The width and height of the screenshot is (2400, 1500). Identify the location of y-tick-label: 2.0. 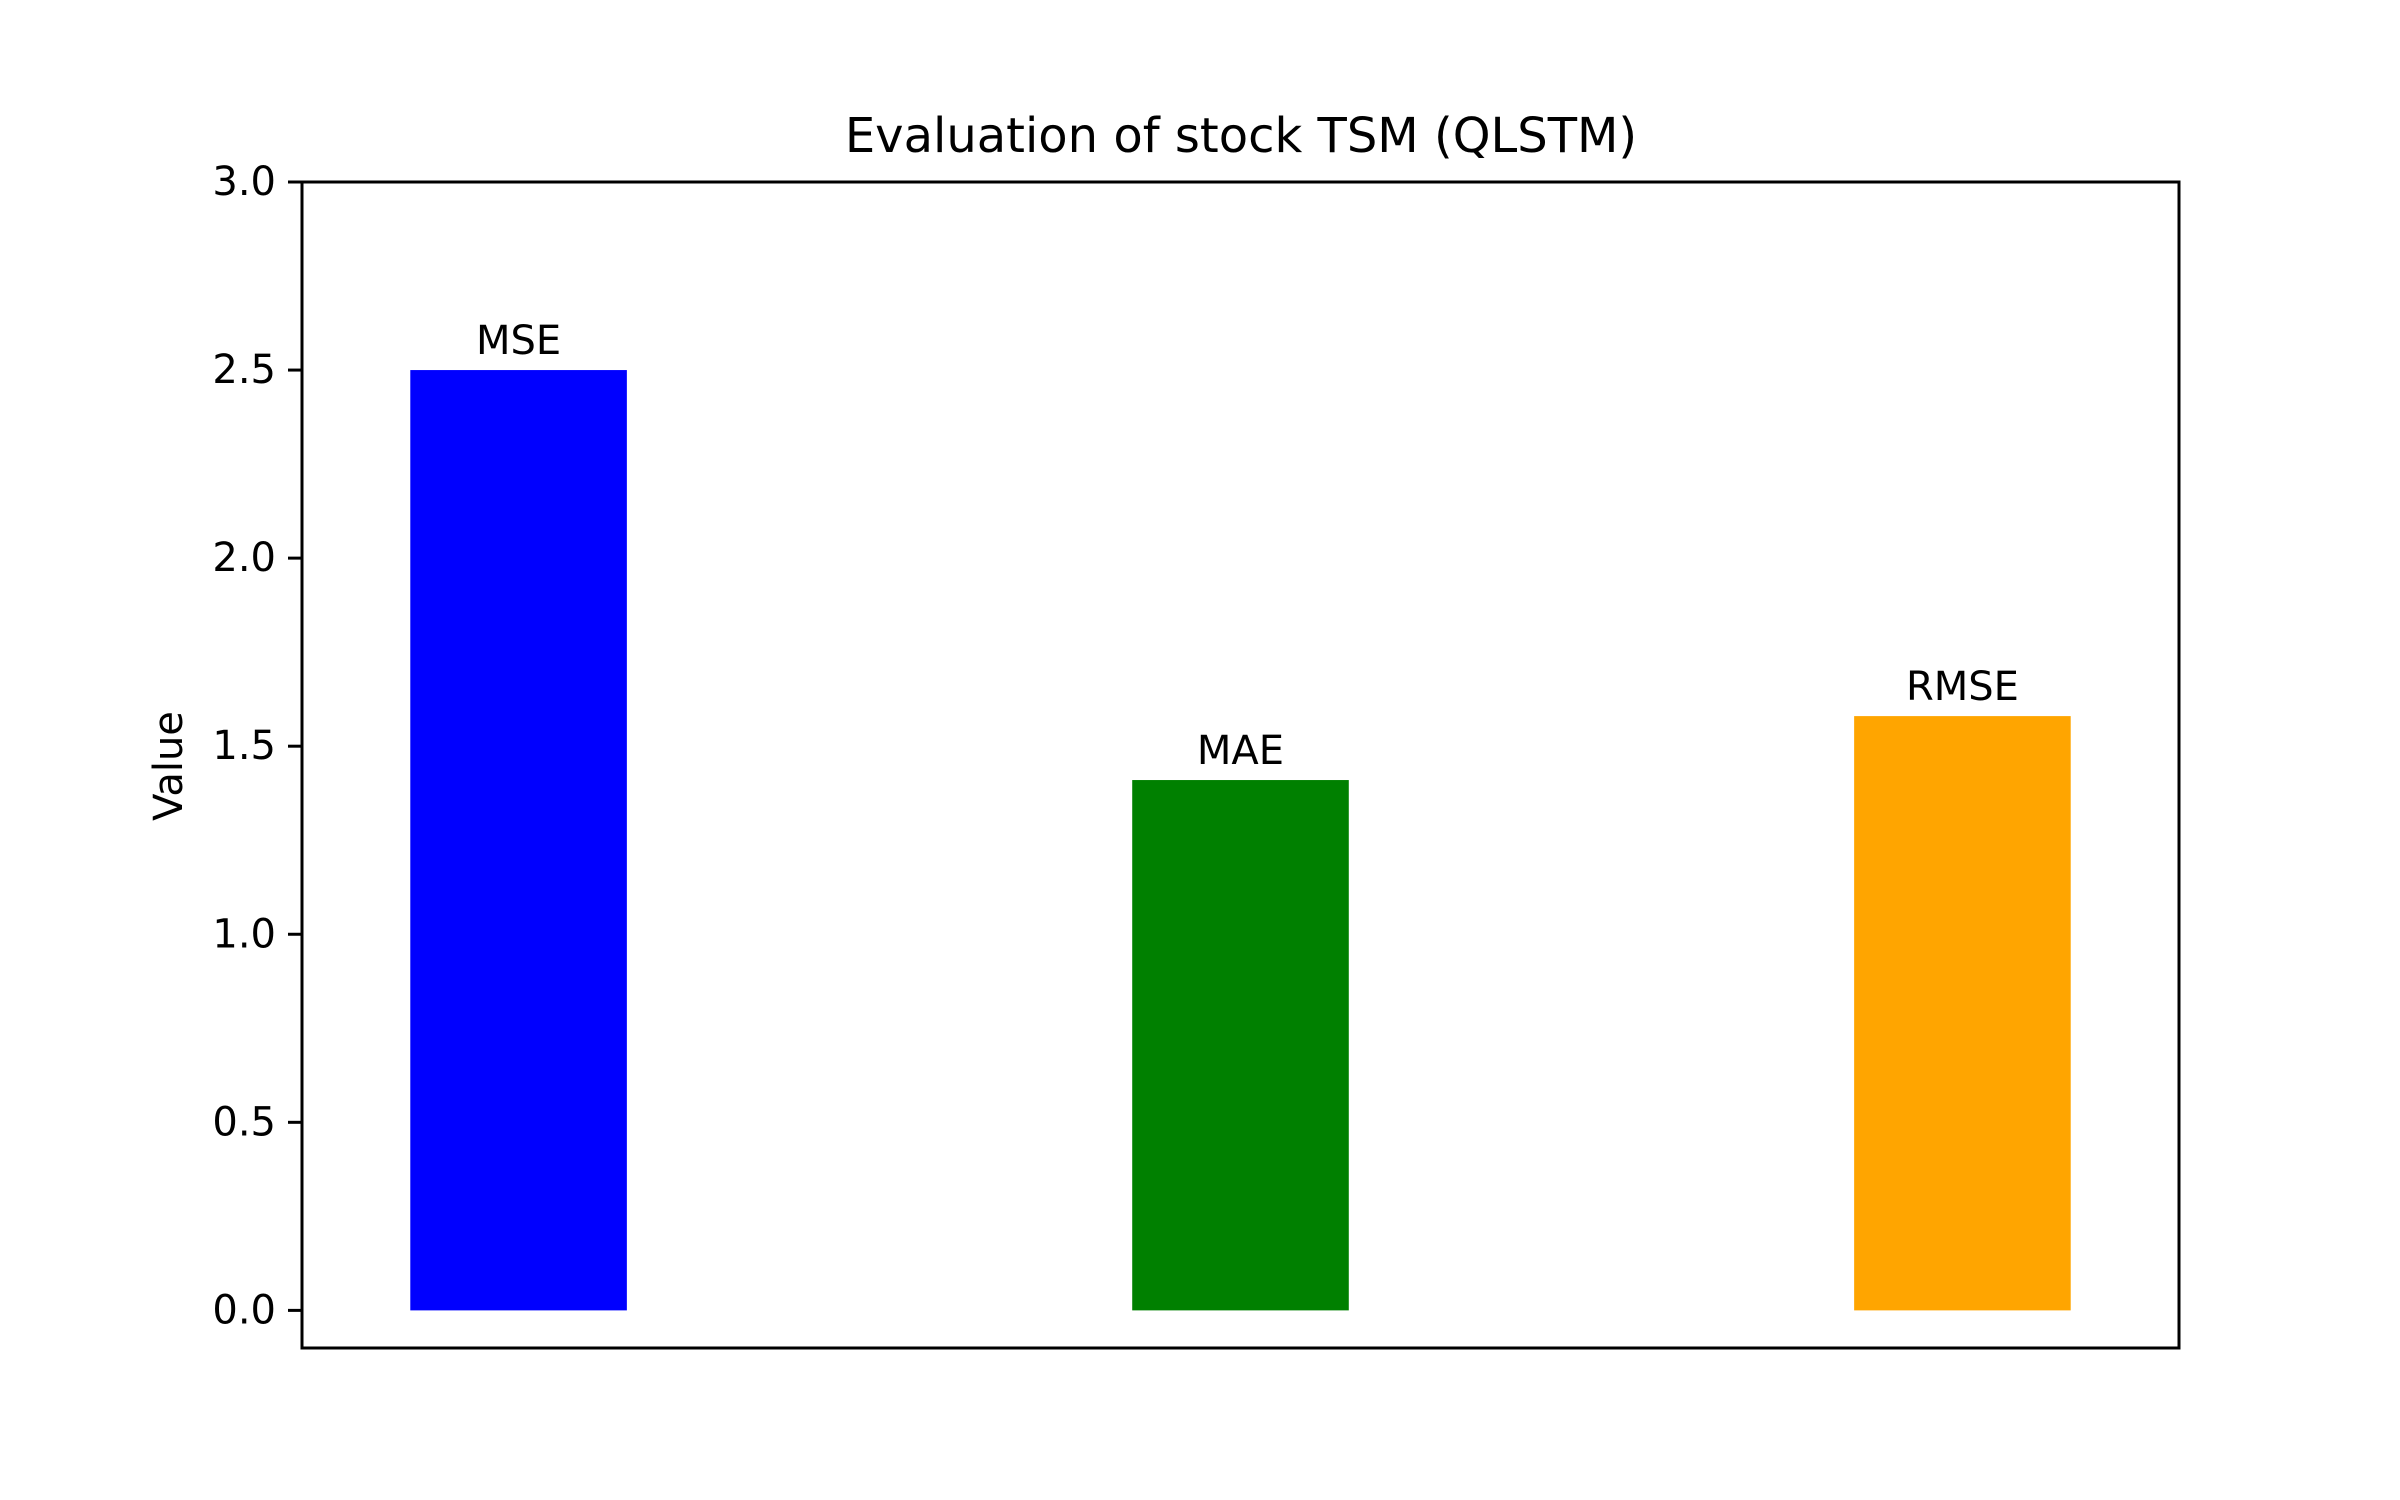
(244, 558).